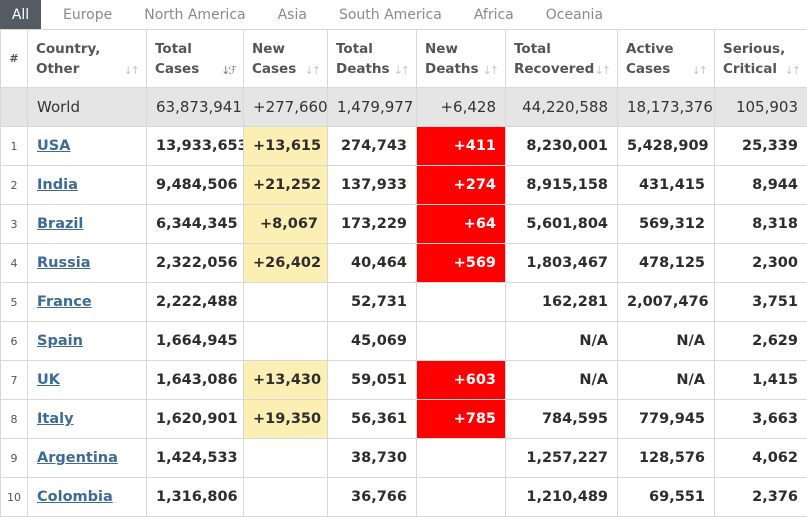 This screenshot has width=807, height=517. What do you see at coordinates (666, 497) in the screenshot?
I see `active-cases-cell: 69,551` at bounding box center [666, 497].